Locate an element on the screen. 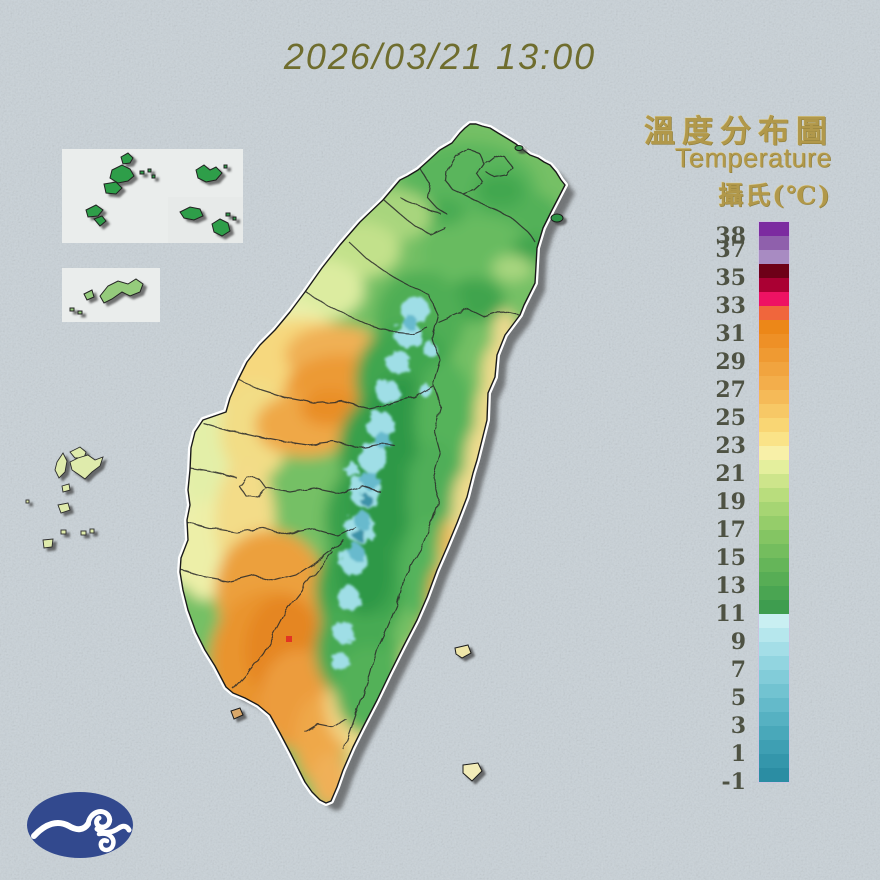 This screenshot has height=880, width=880. scale-tick-label: 33 is located at coordinates (730, 306).